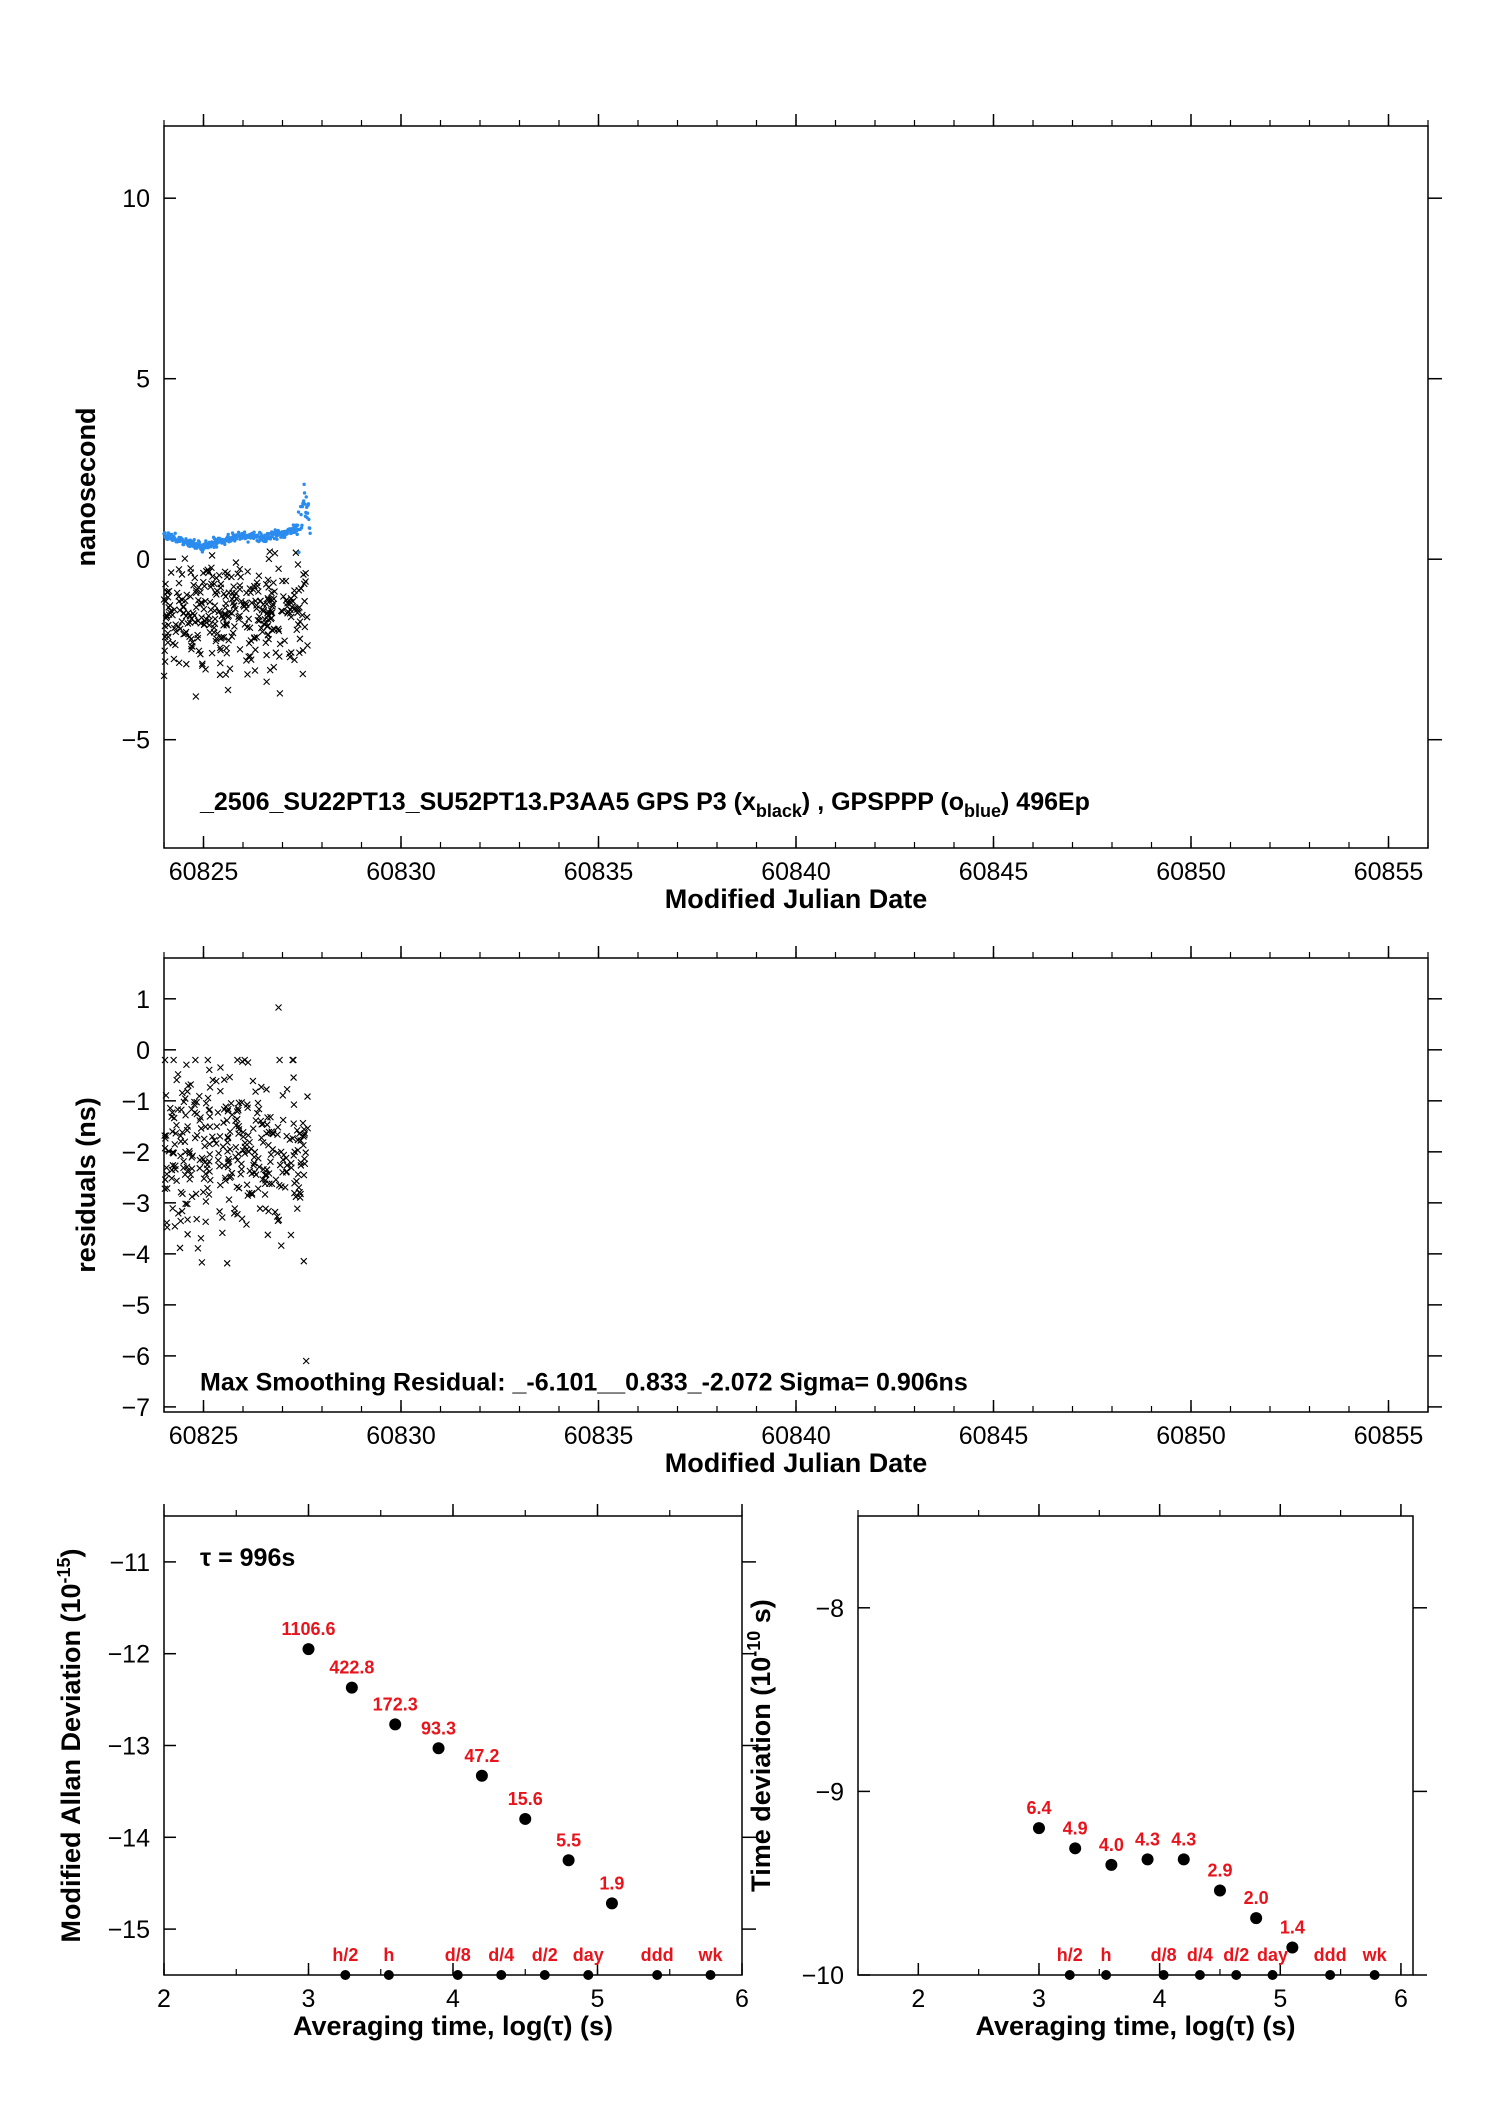  What do you see at coordinates (401, 1436) in the screenshot?
I see `x-tick-label: 60830` at bounding box center [401, 1436].